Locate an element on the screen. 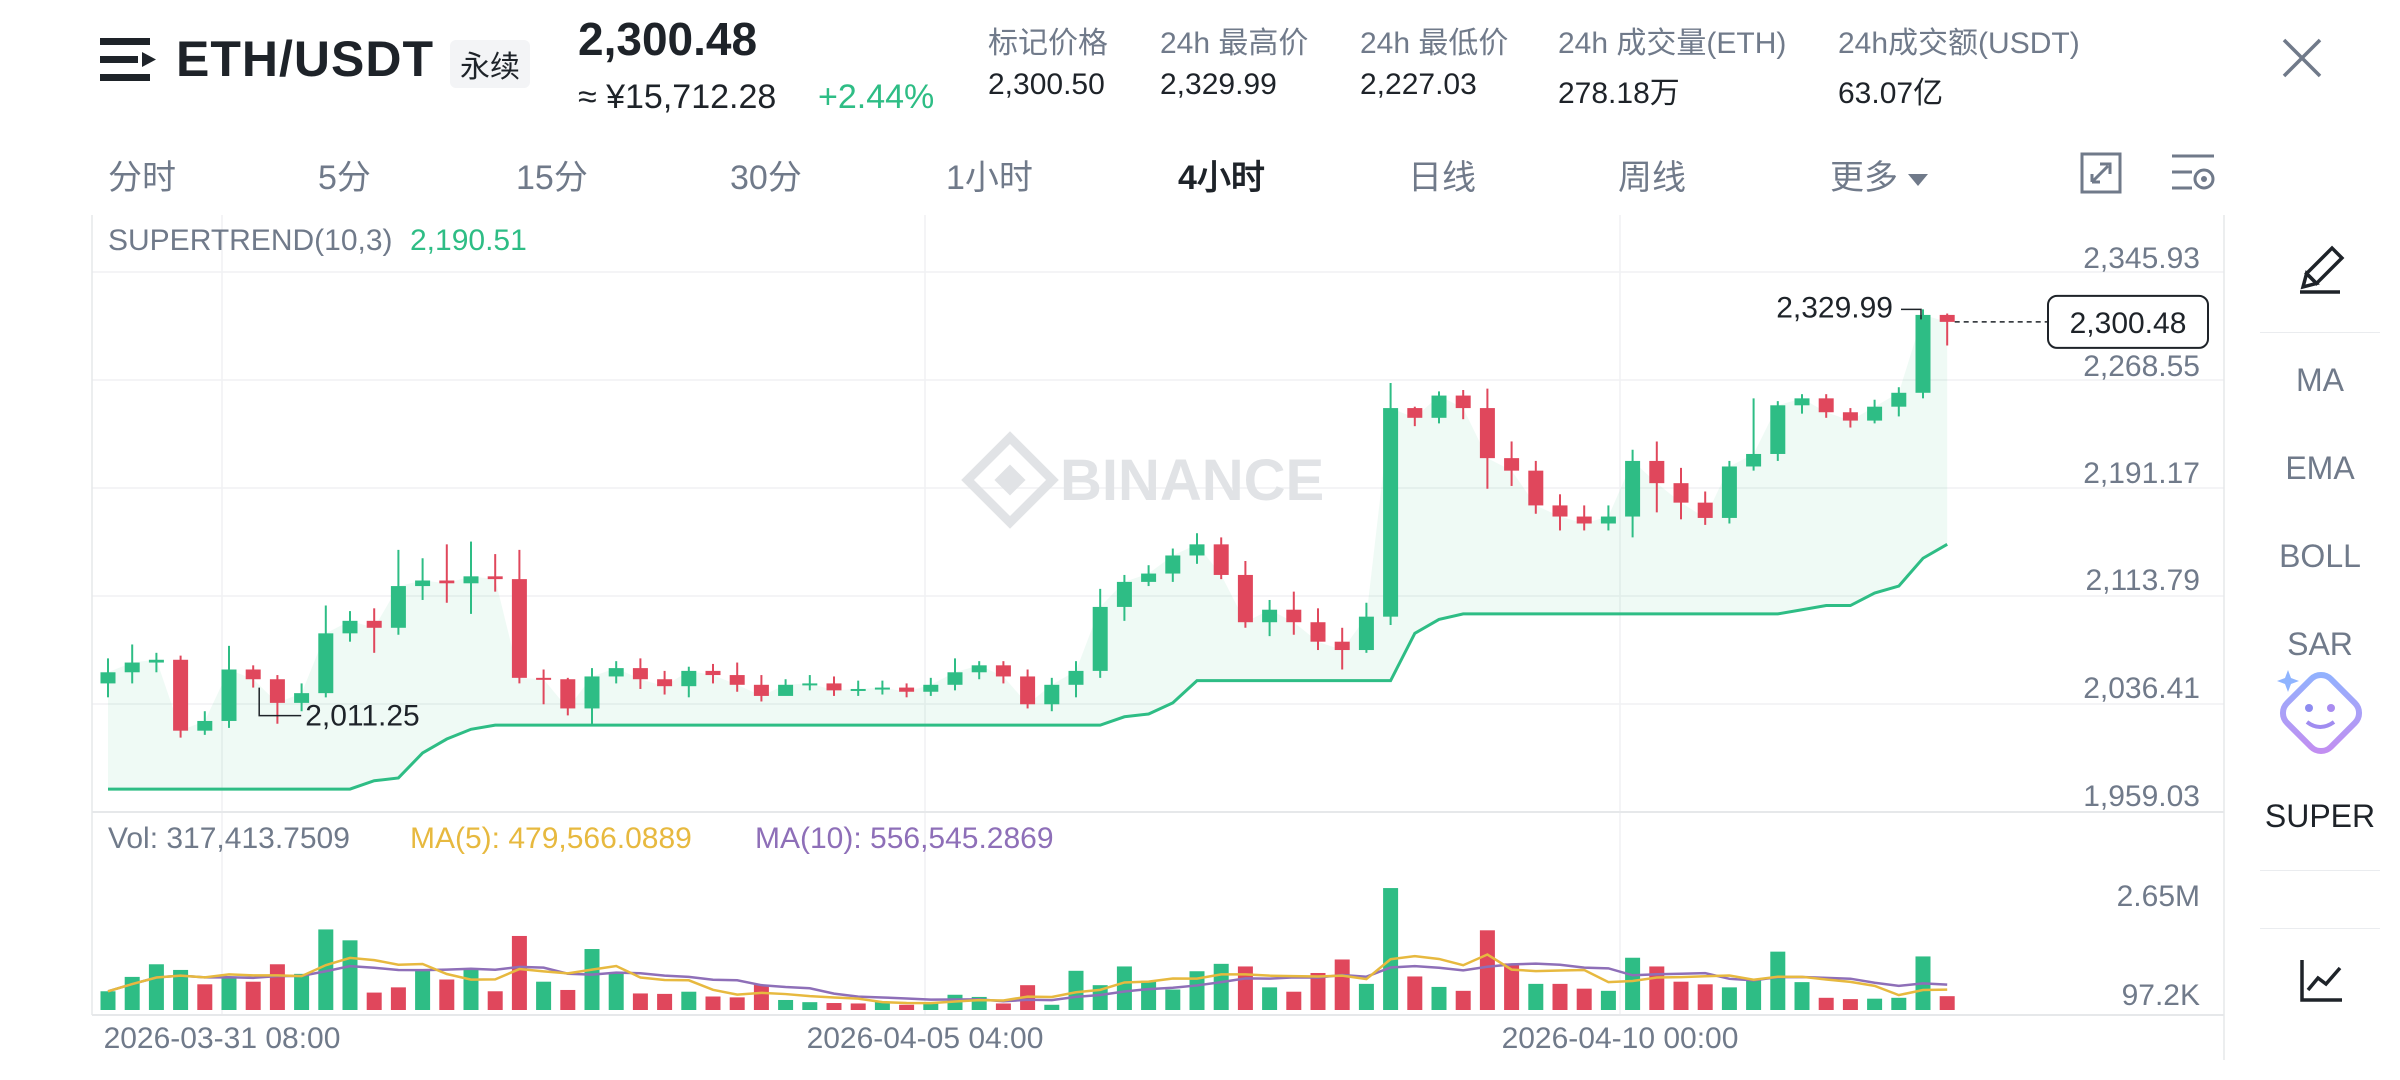 This screenshot has width=2400, height=1080. pencil-icon is located at coordinates (2320, 270).